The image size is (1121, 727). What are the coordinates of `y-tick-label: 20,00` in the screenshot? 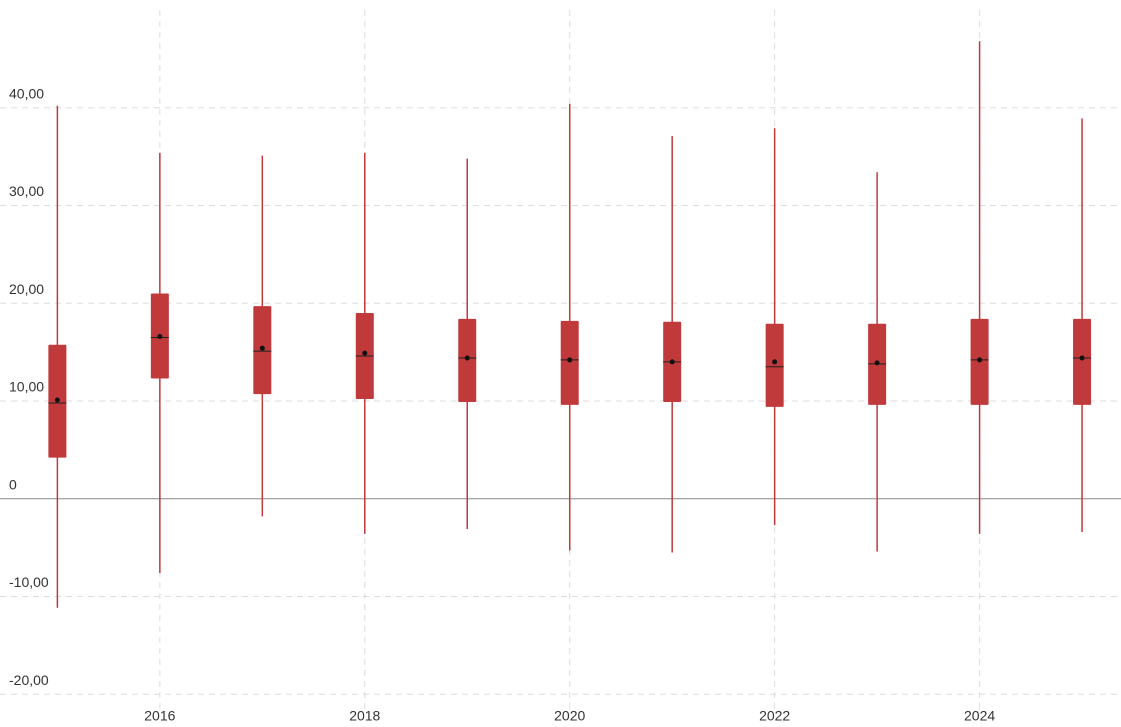 It's located at (26, 289).